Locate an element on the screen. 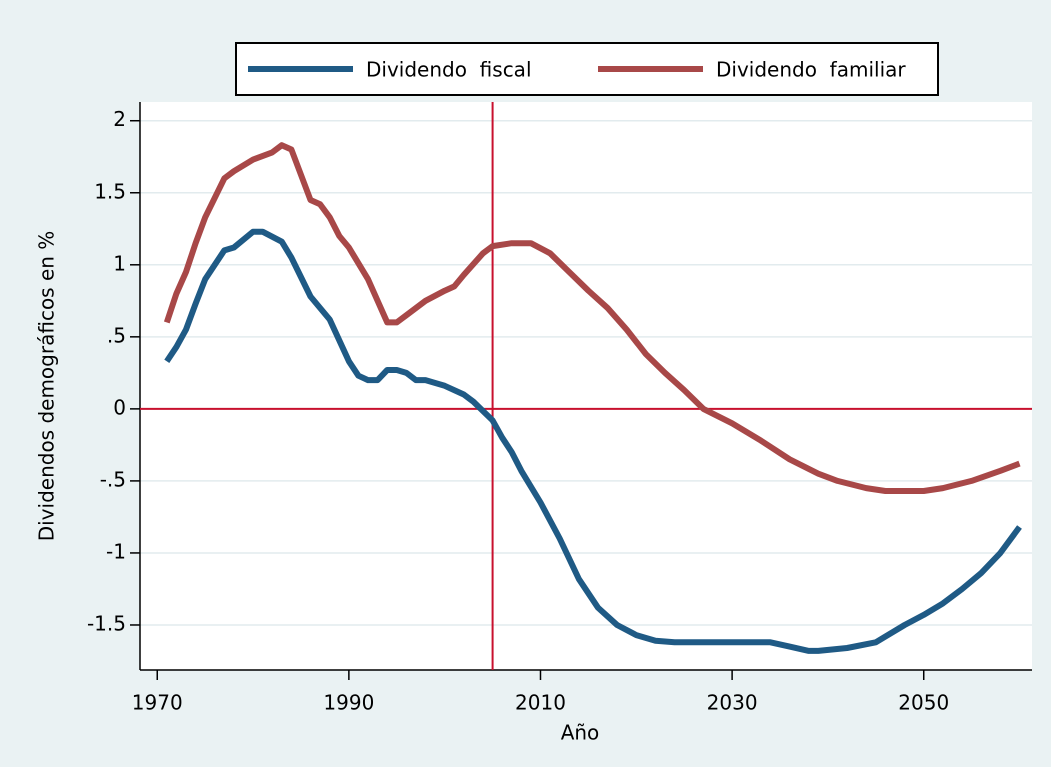  y-tick-label: .5 is located at coordinates (116, 335).